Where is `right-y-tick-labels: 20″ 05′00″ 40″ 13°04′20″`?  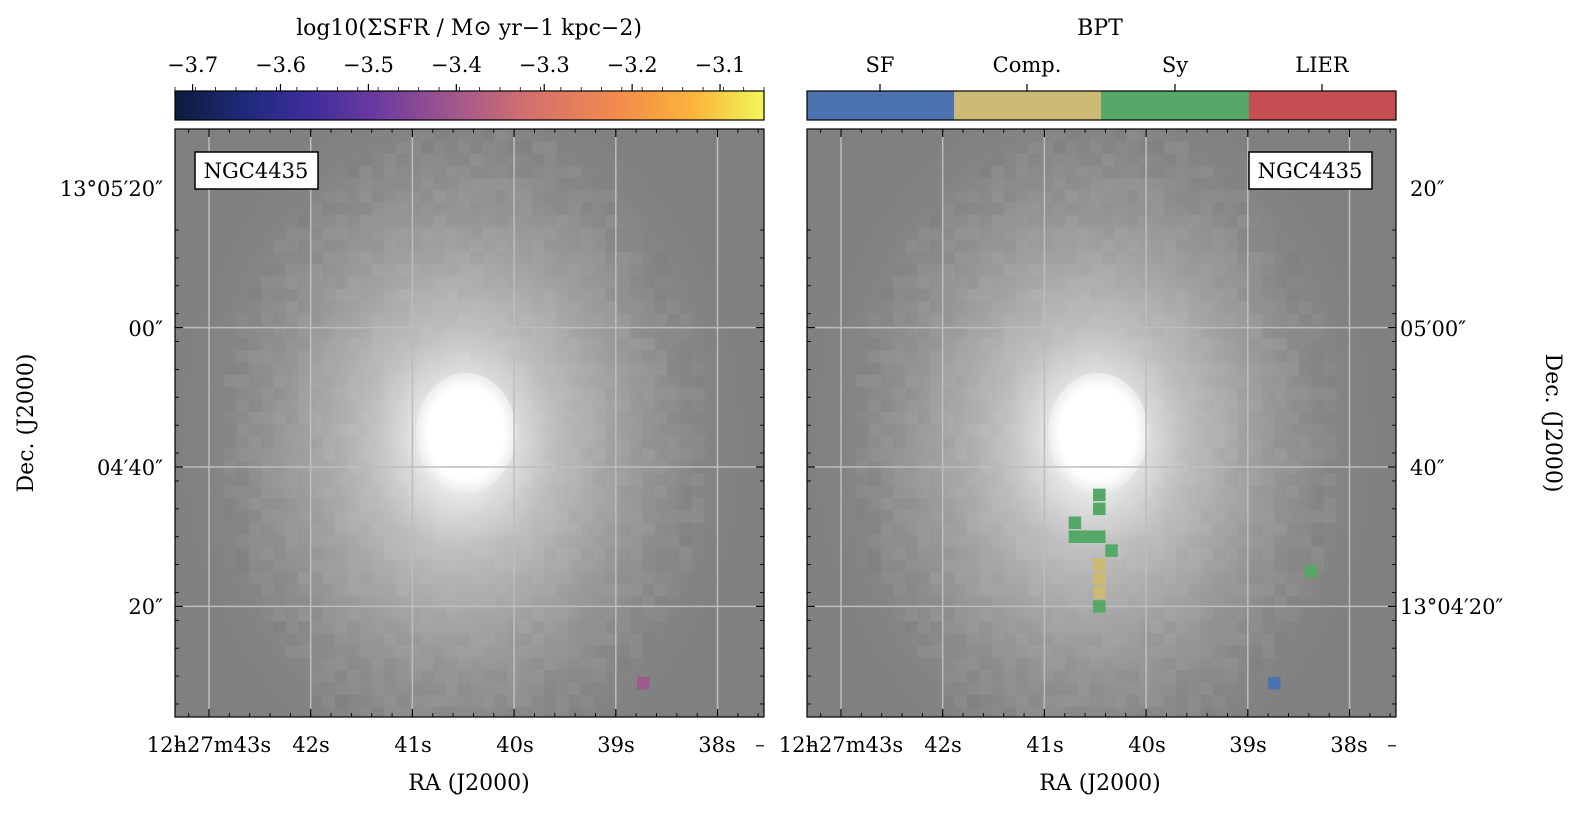
right-y-tick-labels: 20″ 05′00″ 40″ 13°04′20″ is located at coordinates (1451, 398).